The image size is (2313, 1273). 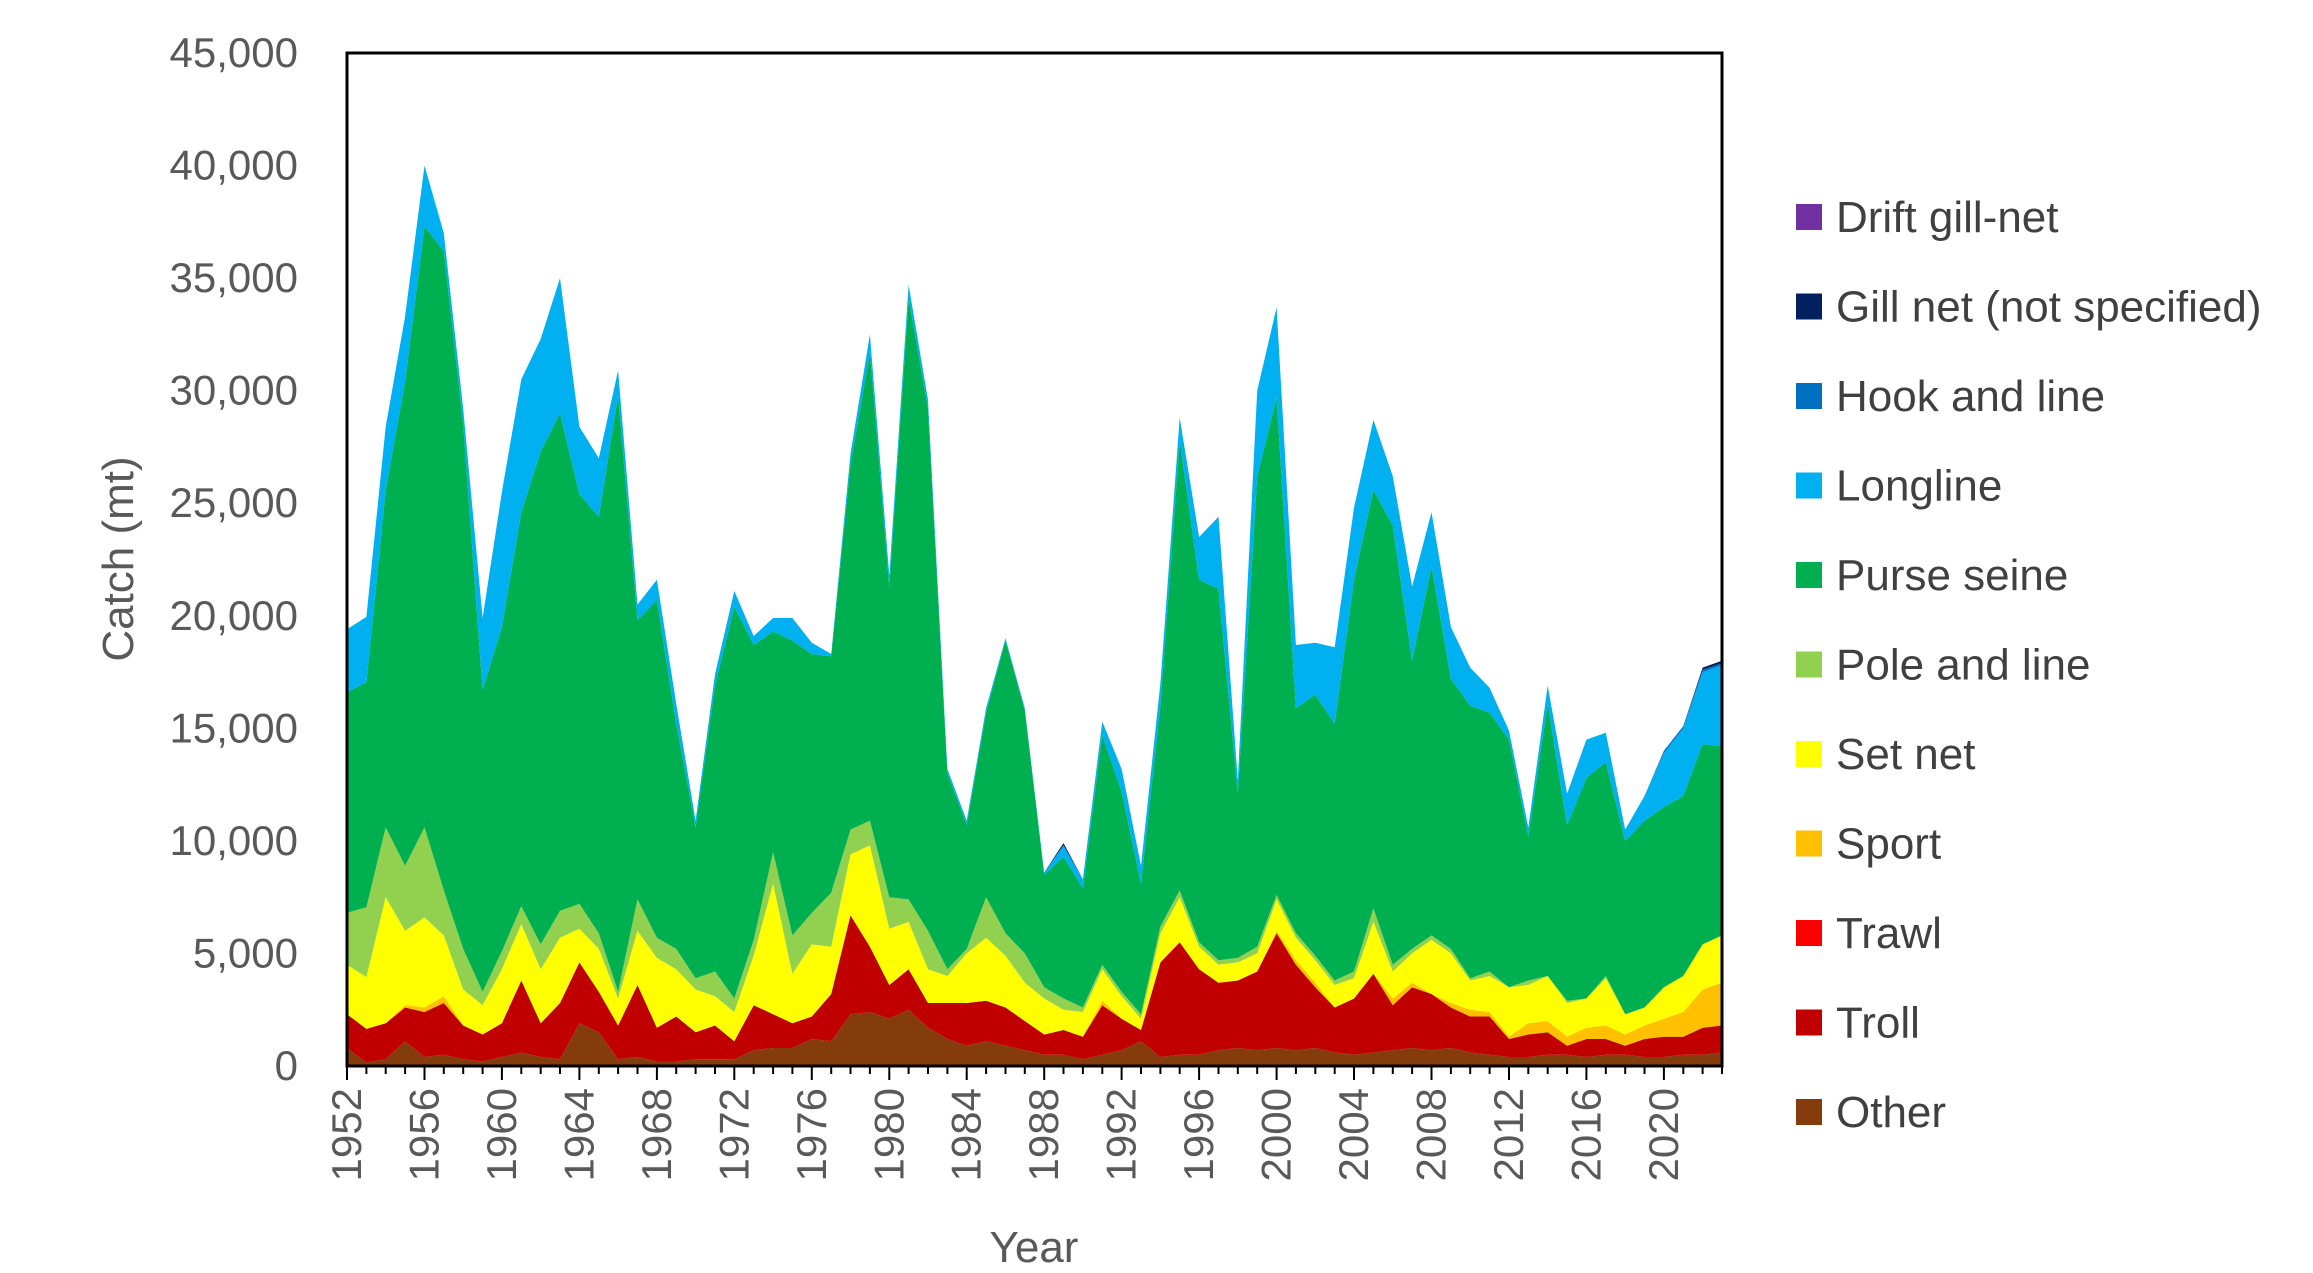 I want to click on legend-item-other: Other, so click(x=1871, y=1112).